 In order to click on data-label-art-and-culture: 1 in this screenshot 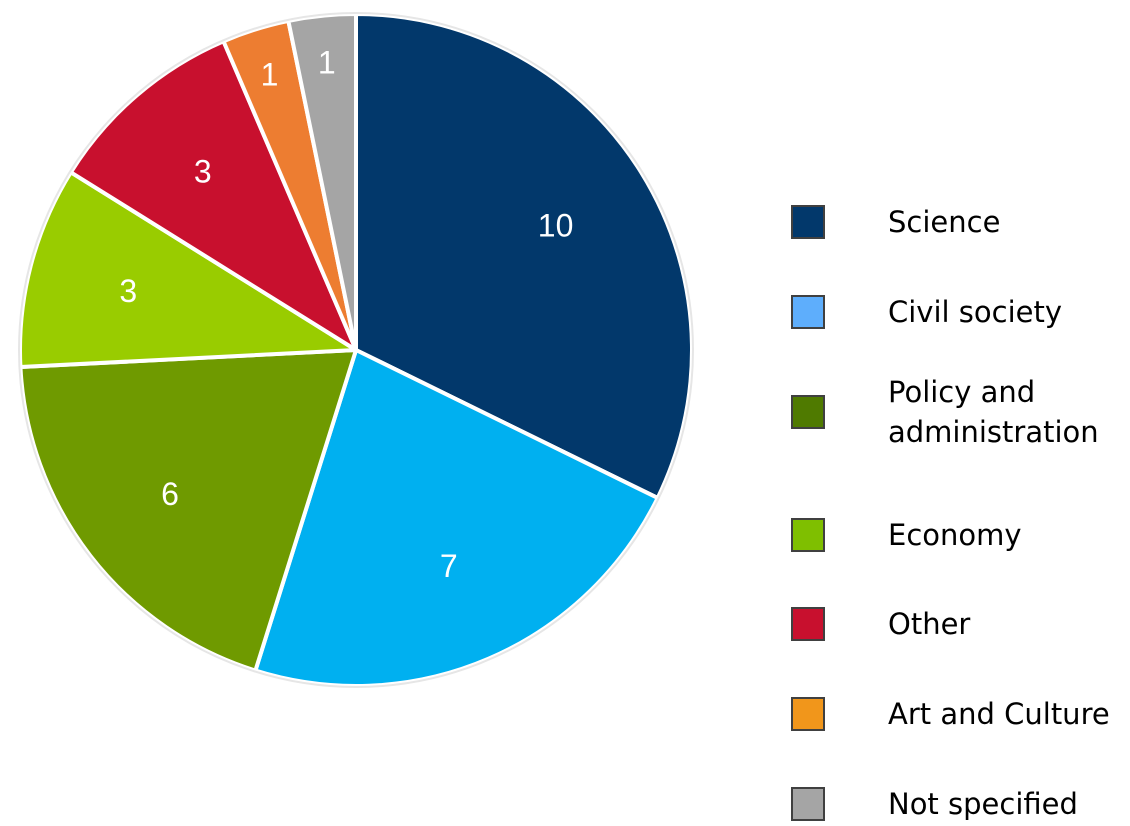, I will do `click(270, 74)`.